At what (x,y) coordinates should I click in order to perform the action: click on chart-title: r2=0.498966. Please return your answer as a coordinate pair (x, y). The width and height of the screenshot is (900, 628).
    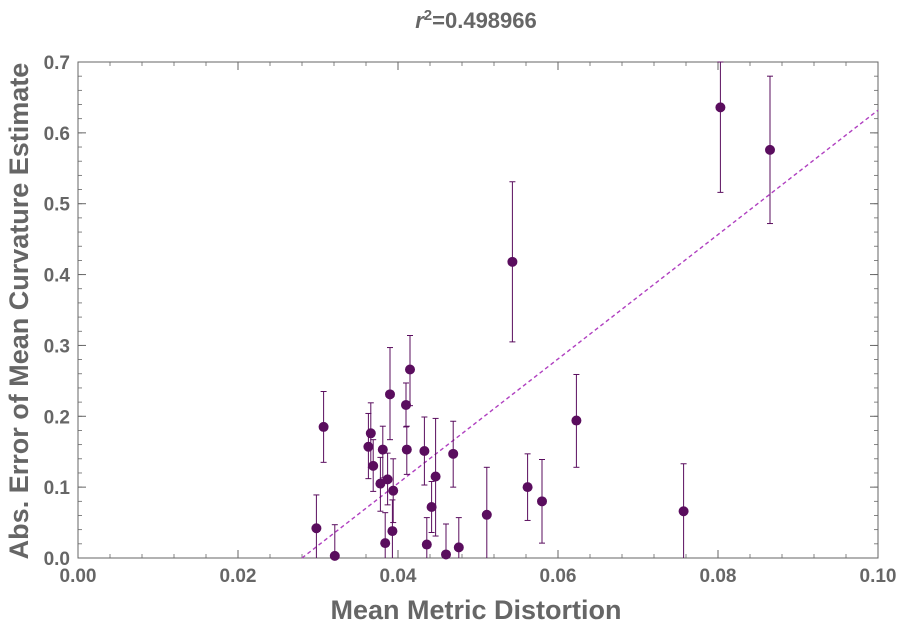
    Looking at the image, I should click on (476, 20).